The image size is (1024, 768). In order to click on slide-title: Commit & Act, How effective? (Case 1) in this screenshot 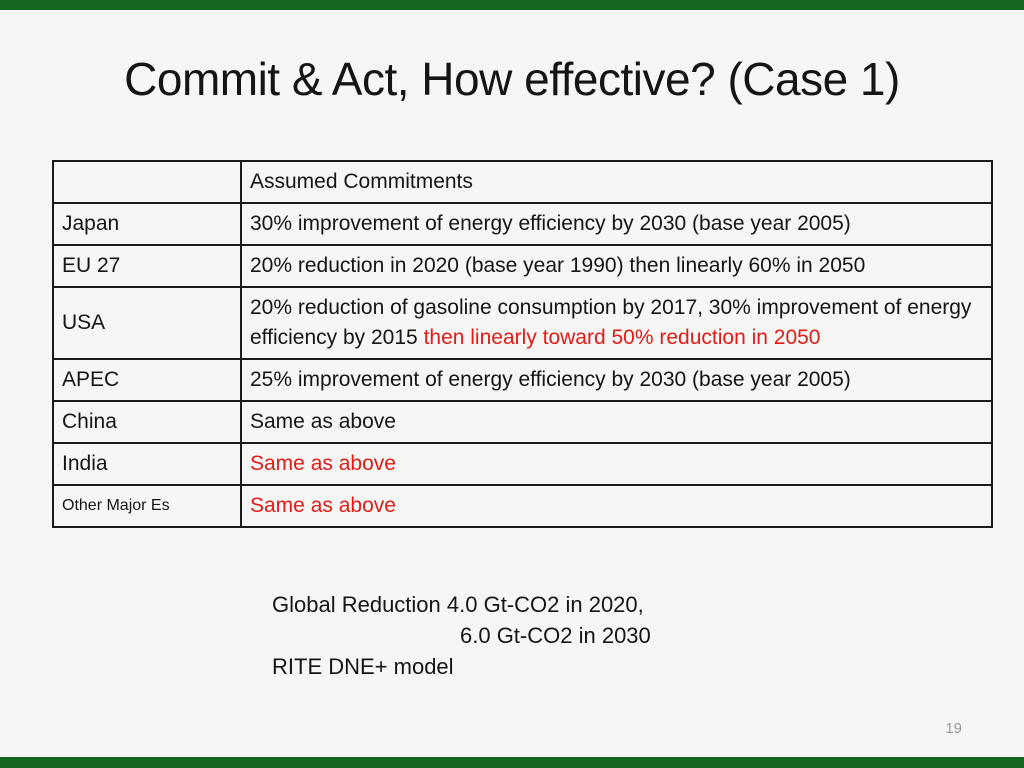, I will do `click(512, 79)`.